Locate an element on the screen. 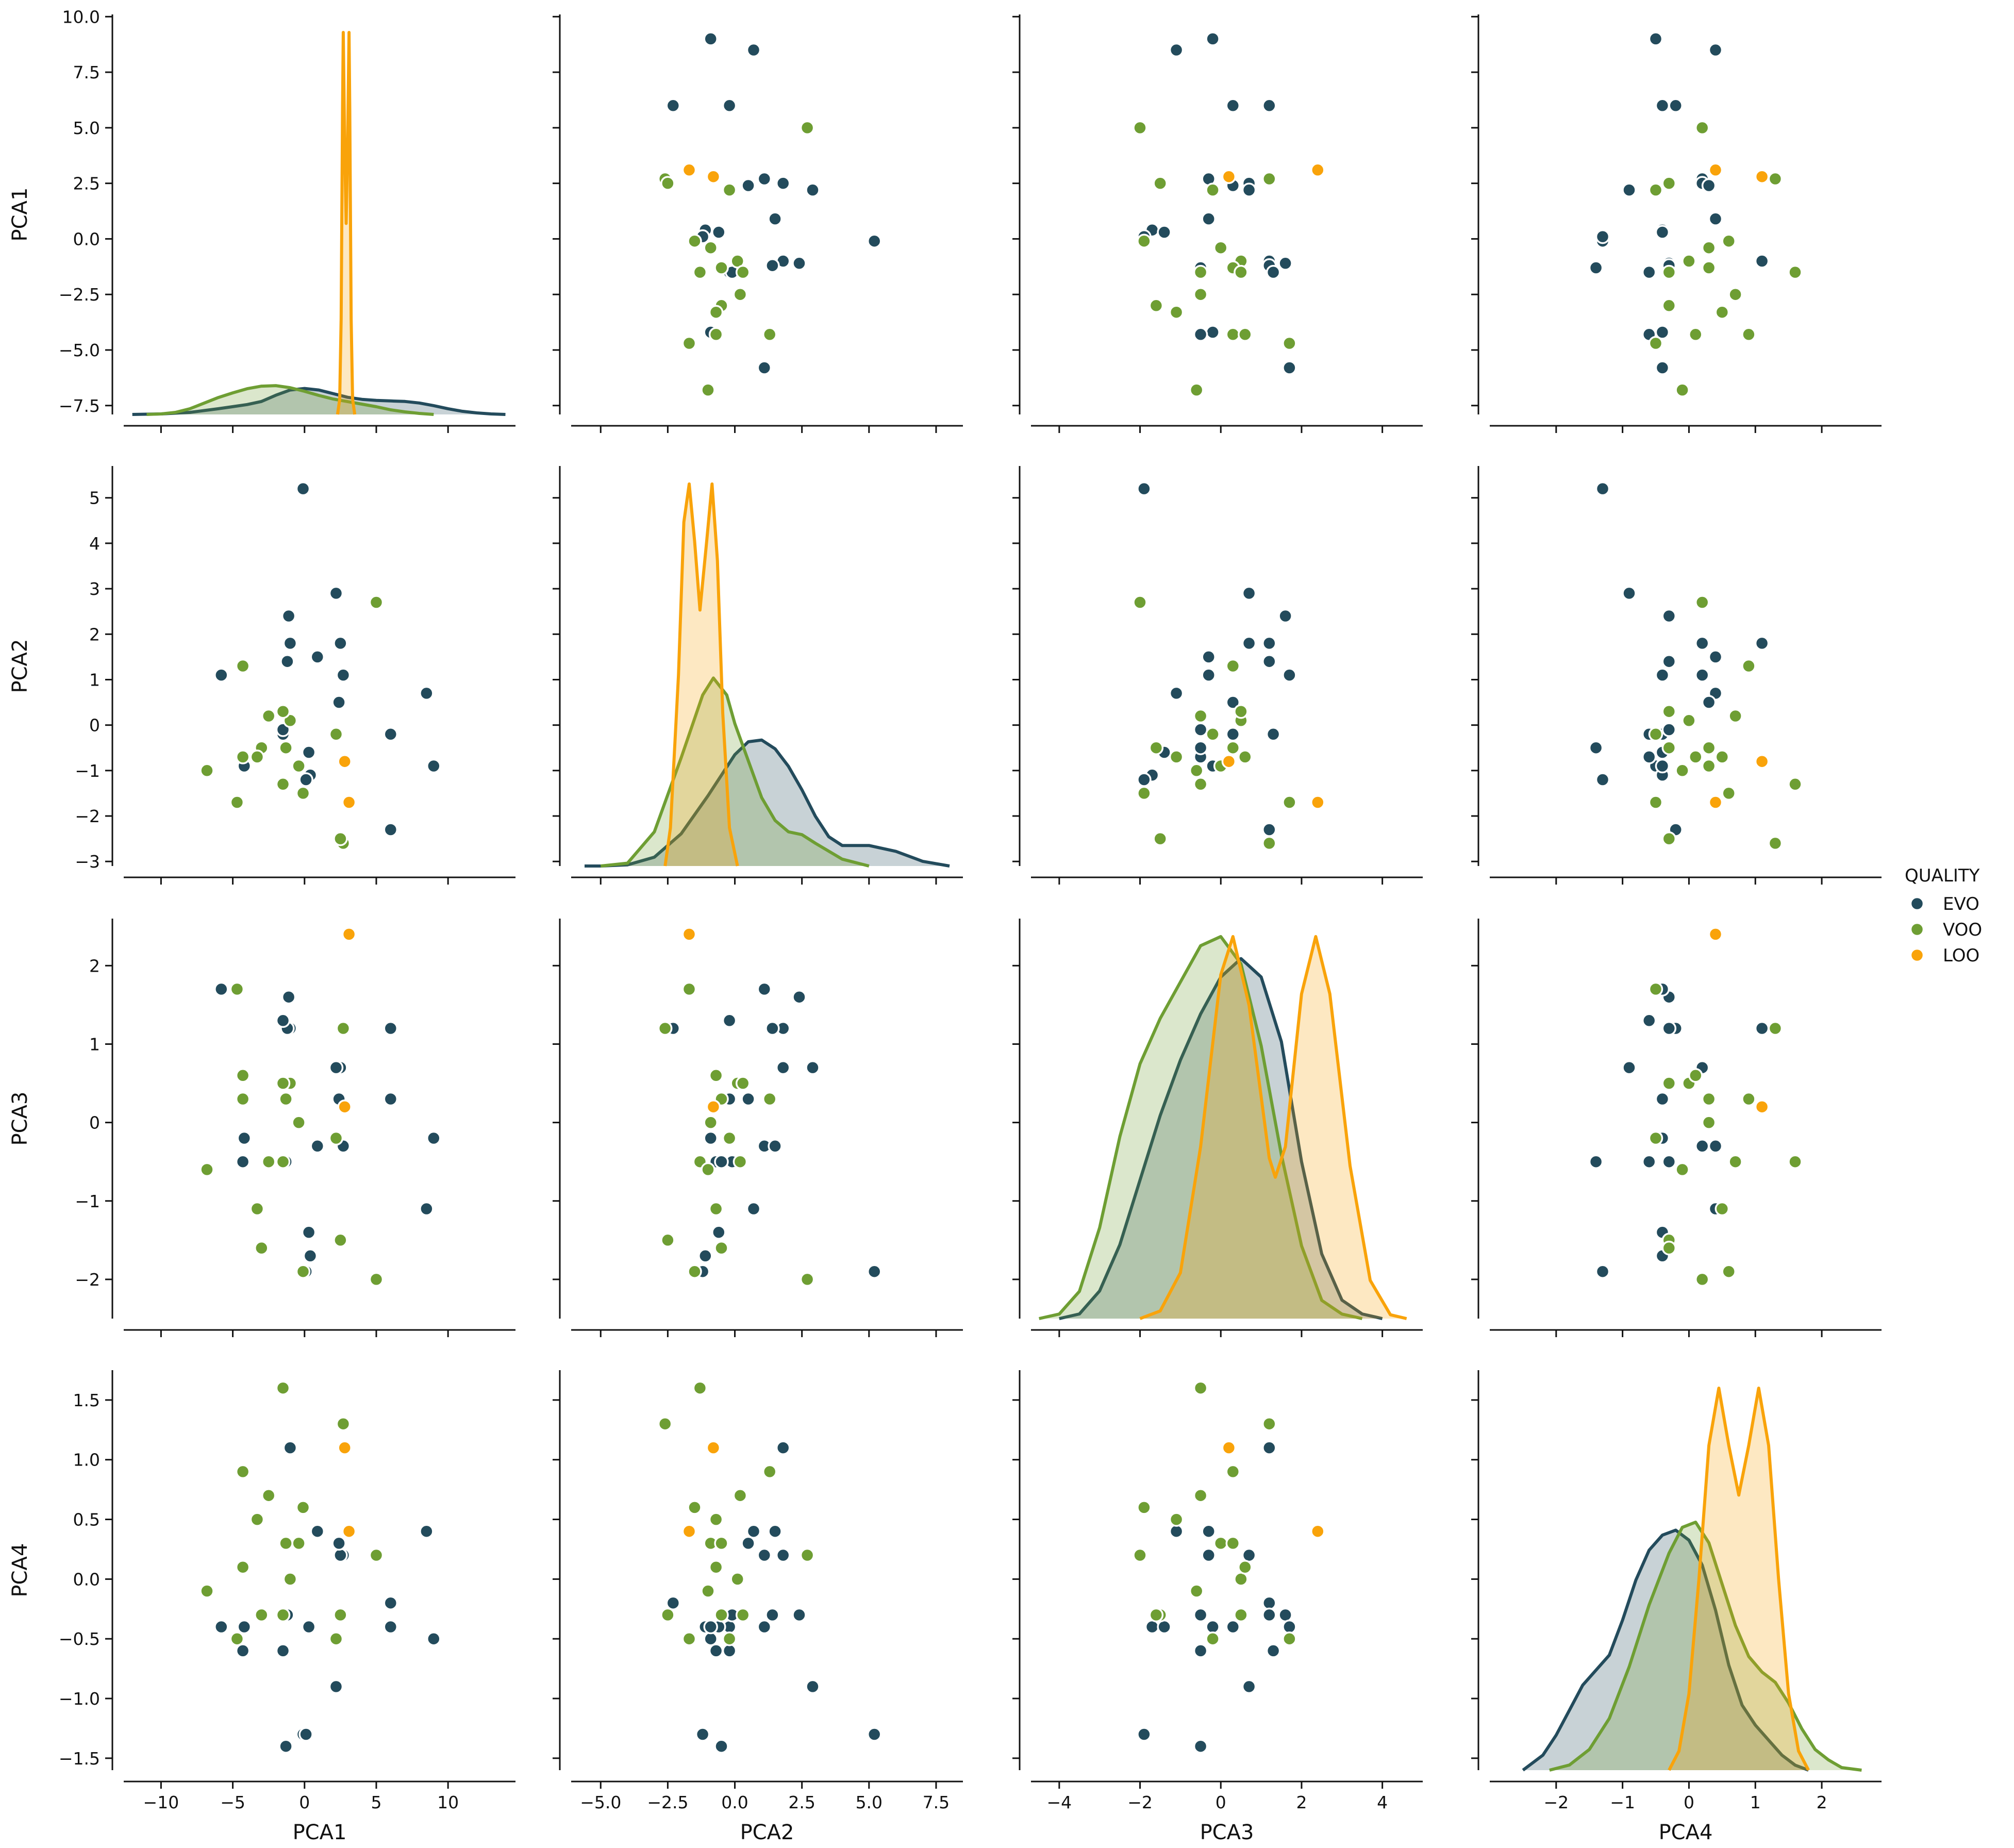 This screenshot has height=1848, width=2014. y-axis-label: PCA3 is located at coordinates (20, 1119).